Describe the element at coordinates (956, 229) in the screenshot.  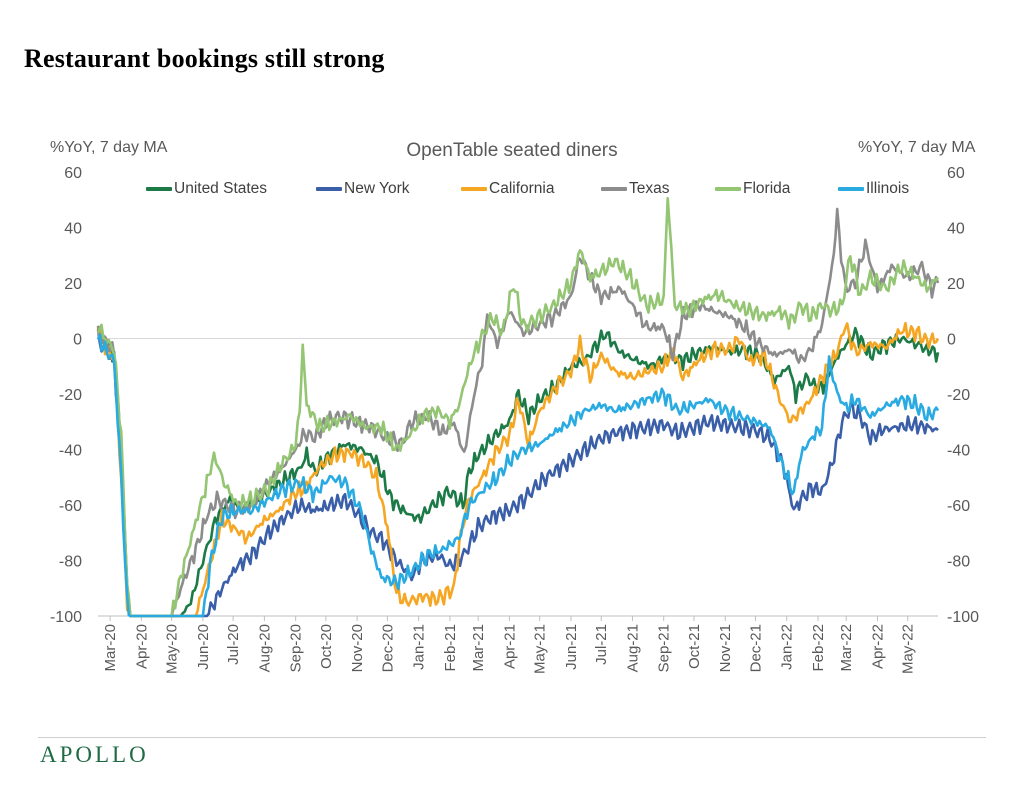
I see `y-tick-label-right: 40` at that location.